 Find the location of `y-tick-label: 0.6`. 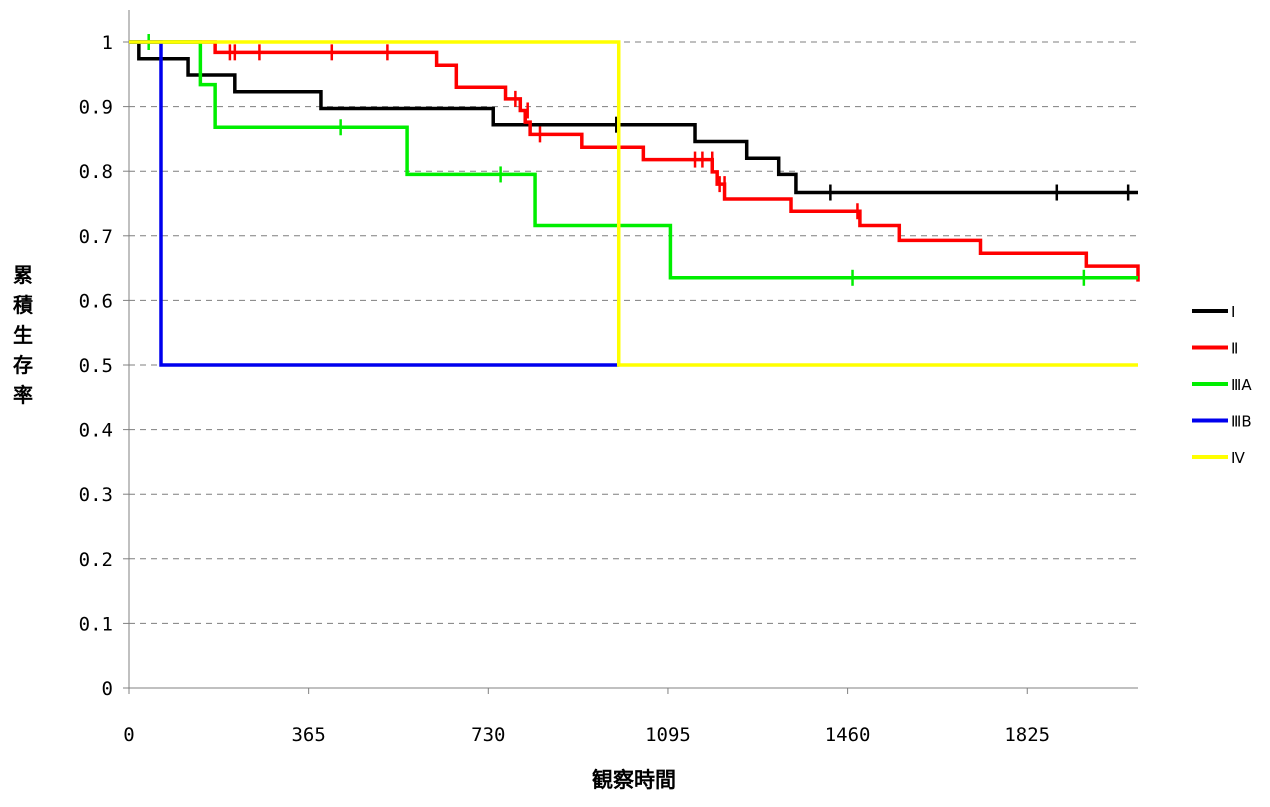

y-tick-label: 0.6 is located at coordinates (96, 301).